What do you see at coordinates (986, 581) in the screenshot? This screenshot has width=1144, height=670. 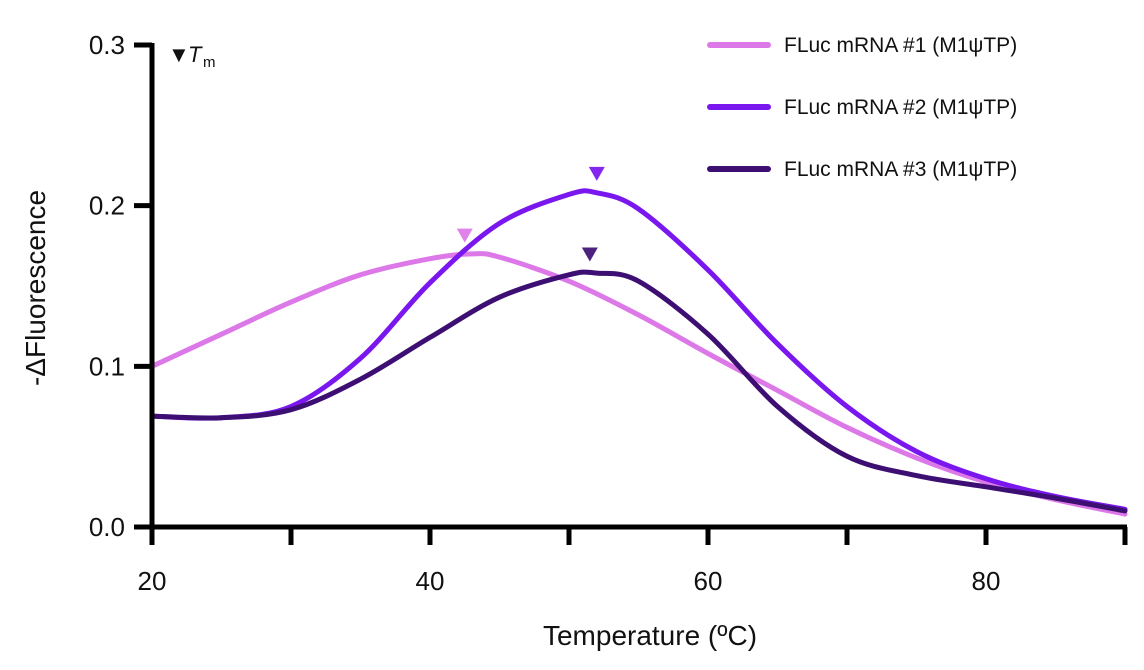 I see `x-tick-label-80: 80` at bounding box center [986, 581].